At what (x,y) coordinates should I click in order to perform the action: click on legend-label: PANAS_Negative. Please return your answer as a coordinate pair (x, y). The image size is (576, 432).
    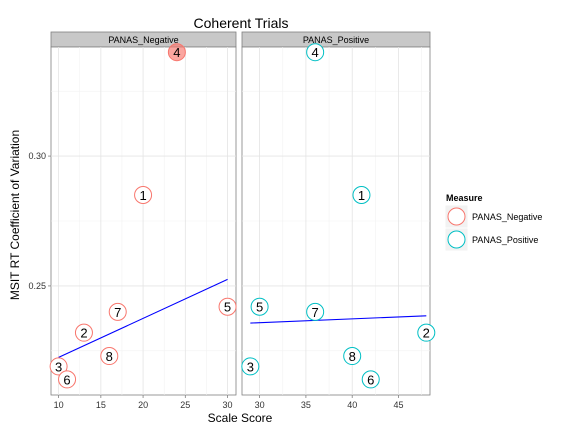
    Looking at the image, I should click on (507, 217).